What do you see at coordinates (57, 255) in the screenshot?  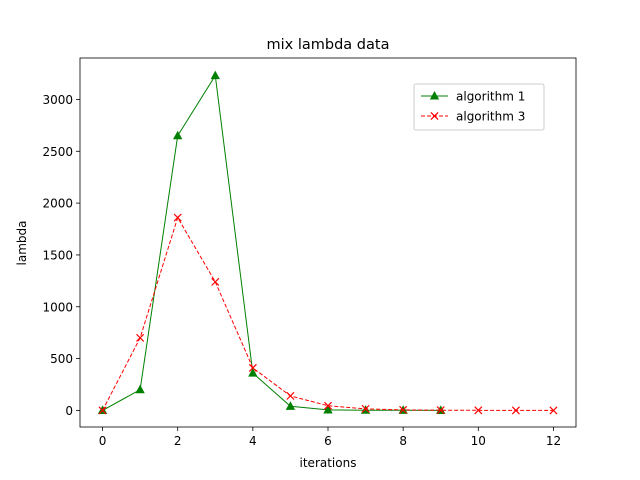 I see `y-tick-label: 1500` at bounding box center [57, 255].